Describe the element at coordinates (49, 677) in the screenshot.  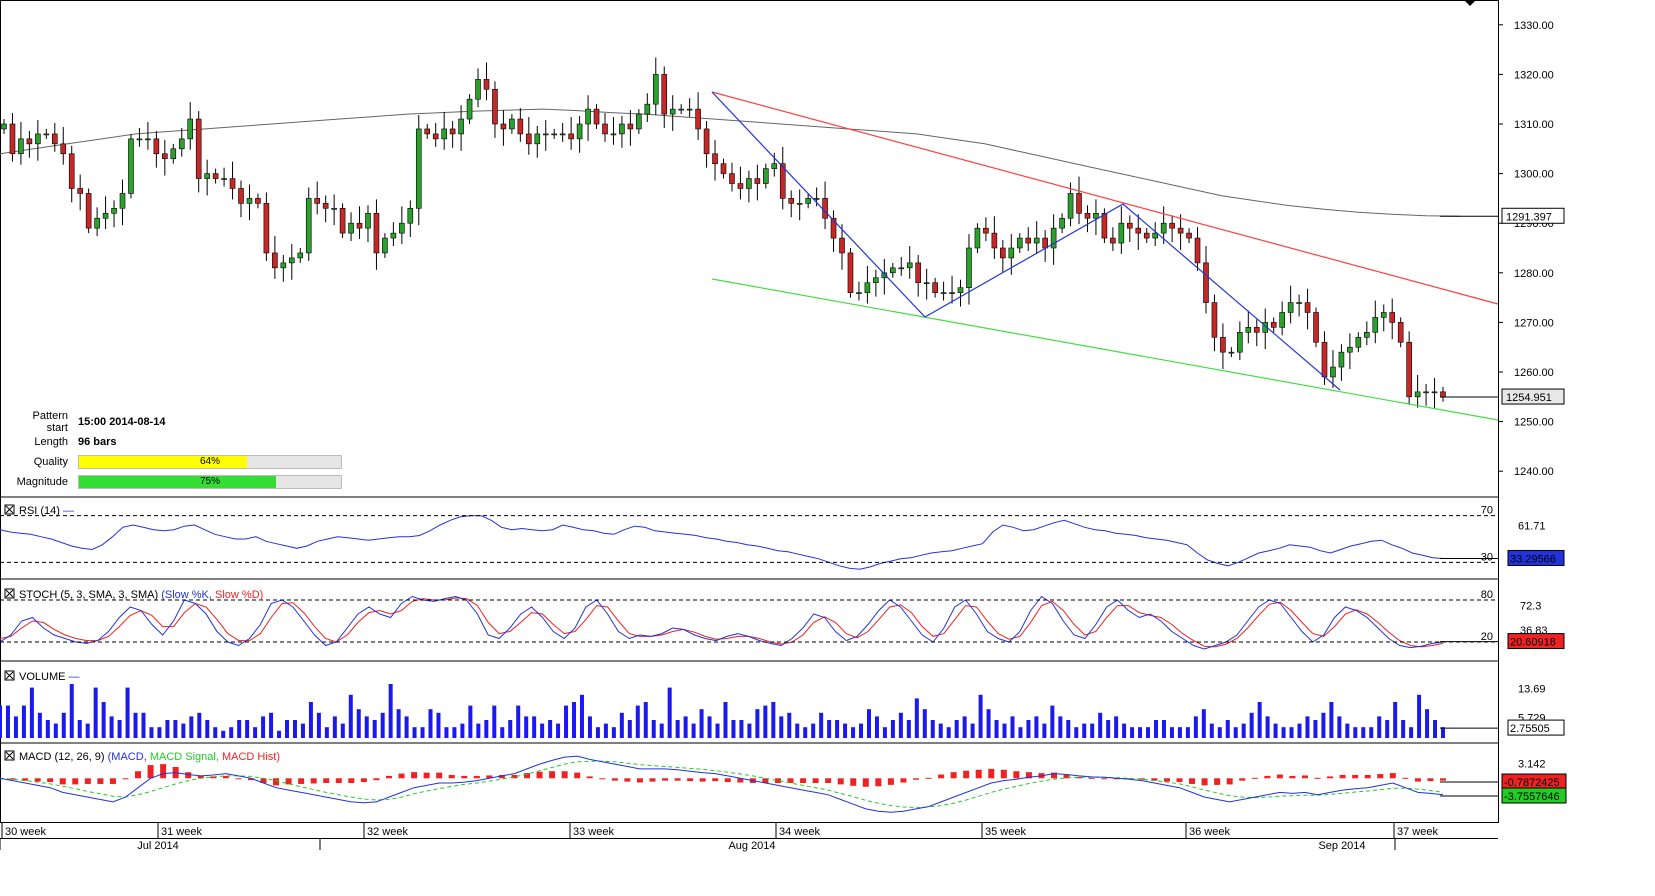
I see `volume-title: VOLUME —` at that location.